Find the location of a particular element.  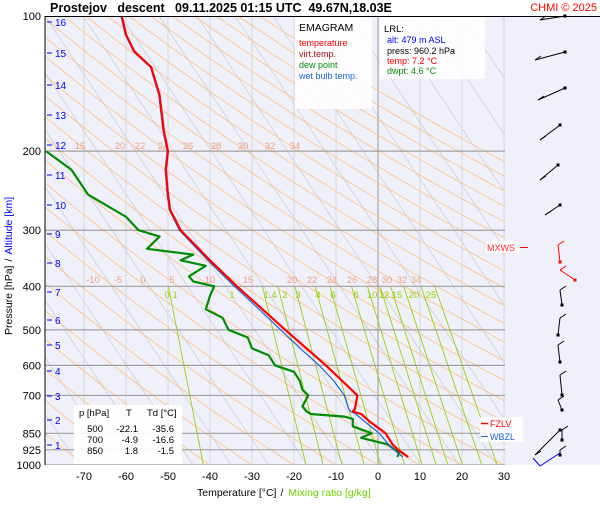

x-axis-title: Temperature [°C]/Mixing ratio [g/kg] is located at coordinates (284, 493).